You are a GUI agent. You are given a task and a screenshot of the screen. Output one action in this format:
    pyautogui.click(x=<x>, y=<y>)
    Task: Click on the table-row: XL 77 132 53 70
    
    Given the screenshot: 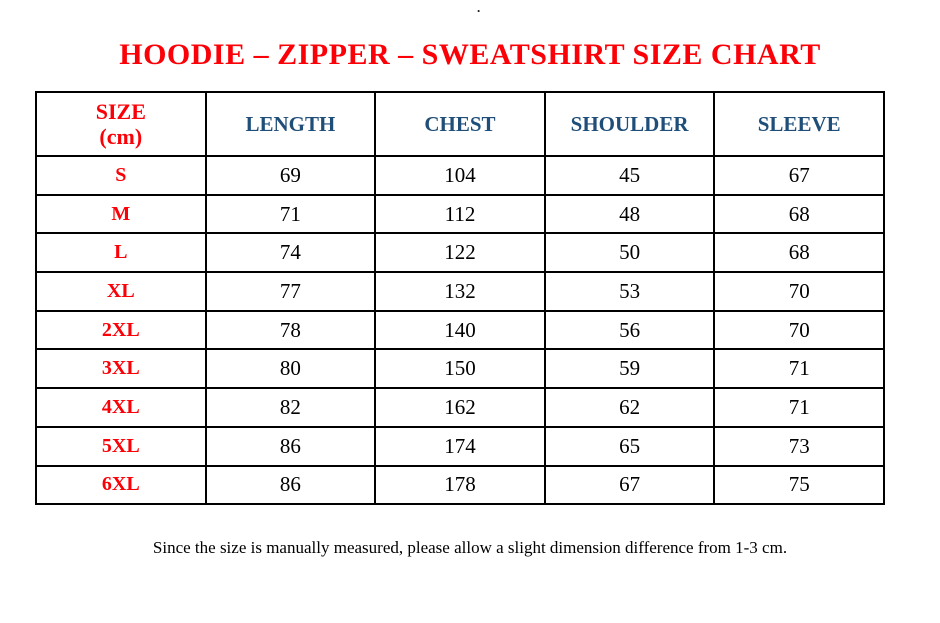 What is the action you would take?
    pyautogui.click(x=460, y=291)
    